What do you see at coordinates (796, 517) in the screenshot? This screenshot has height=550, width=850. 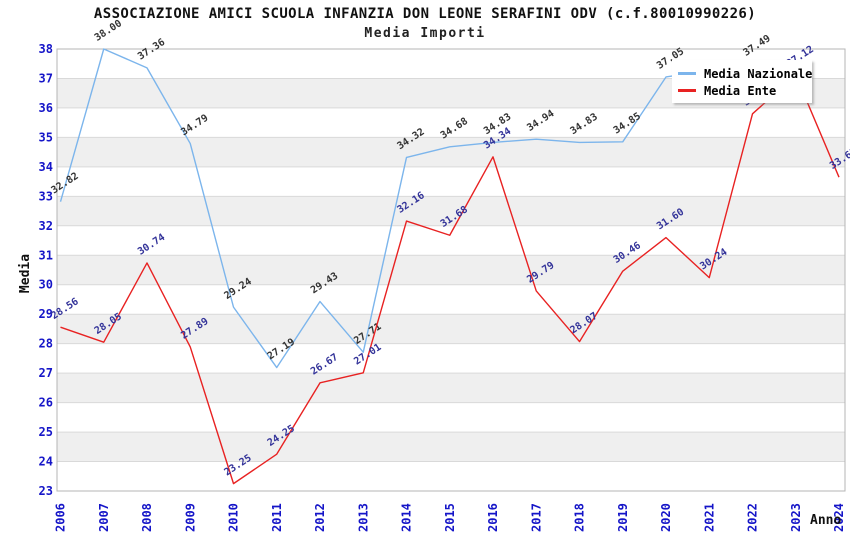 I see `x-tick-label: 2023` at bounding box center [796, 517].